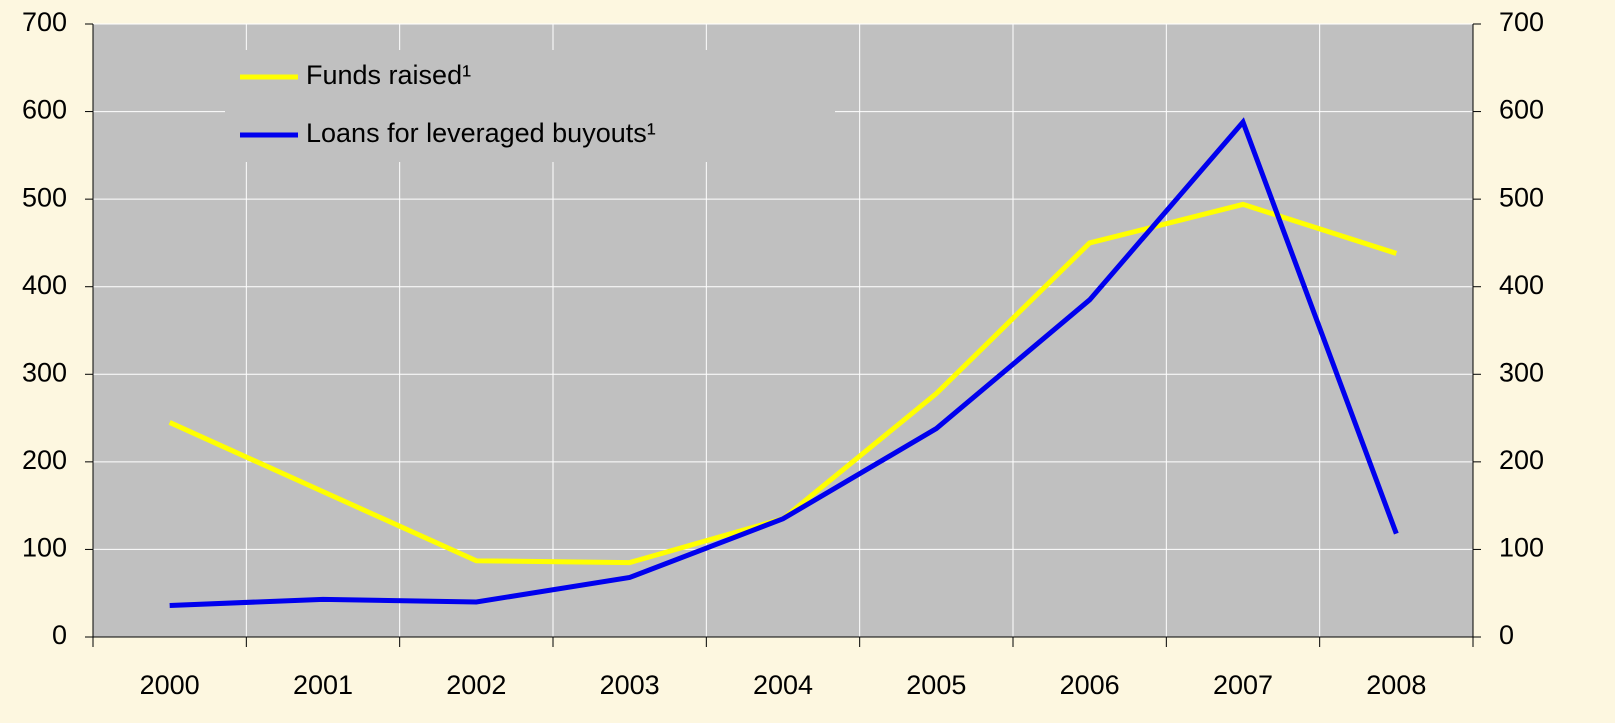 The height and width of the screenshot is (723, 1615). What do you see at coordinates (530, 106) in the screenshot?
I see `legend-box` at bounding box center [530, 106].